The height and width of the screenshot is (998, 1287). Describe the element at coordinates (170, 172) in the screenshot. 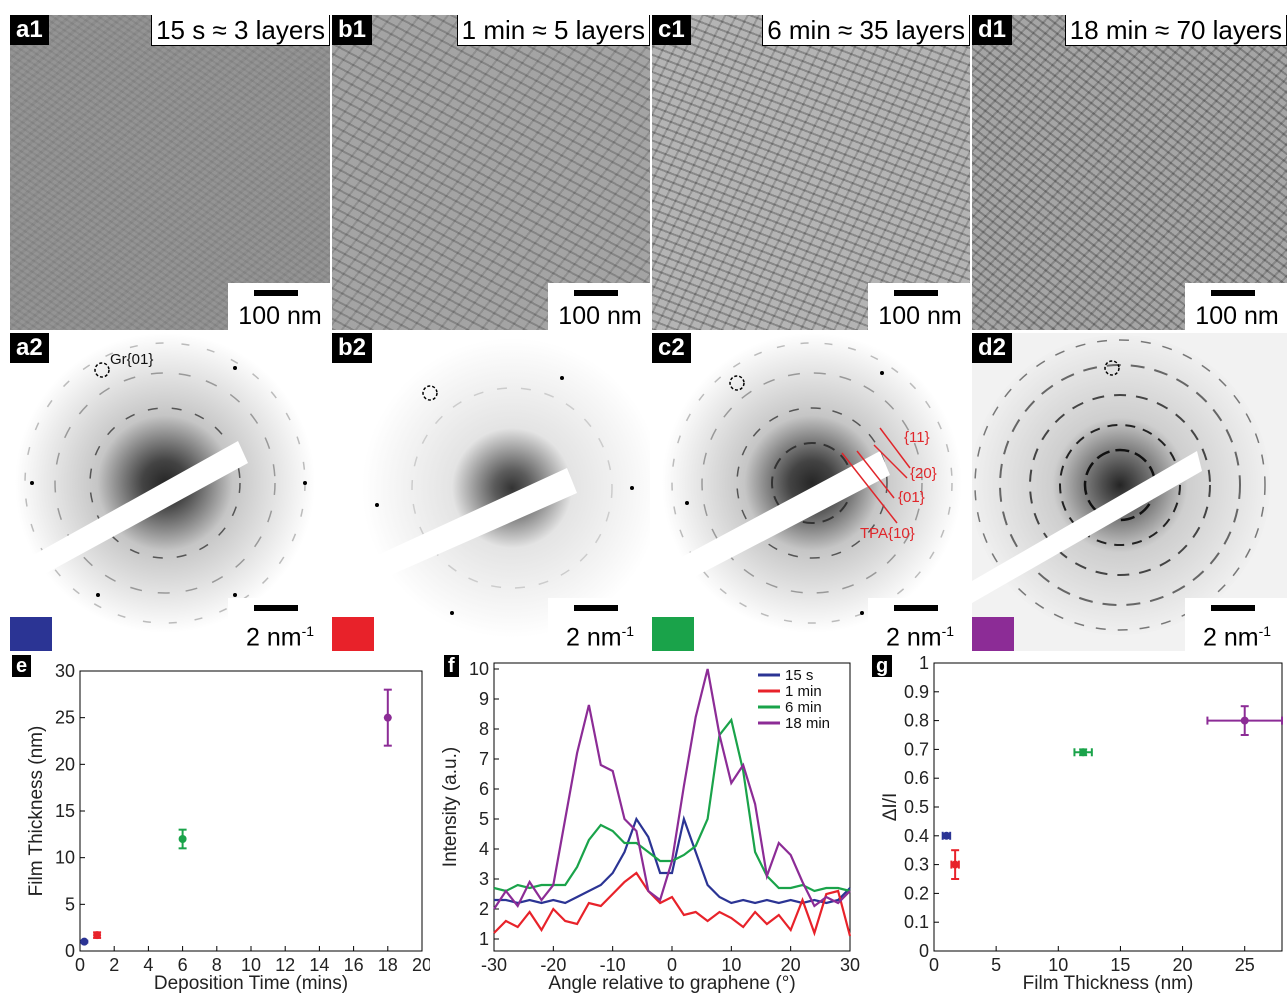

I see `tem-panel-a1: a1 15 s ≈ 3 layers 100 nm` at that location.